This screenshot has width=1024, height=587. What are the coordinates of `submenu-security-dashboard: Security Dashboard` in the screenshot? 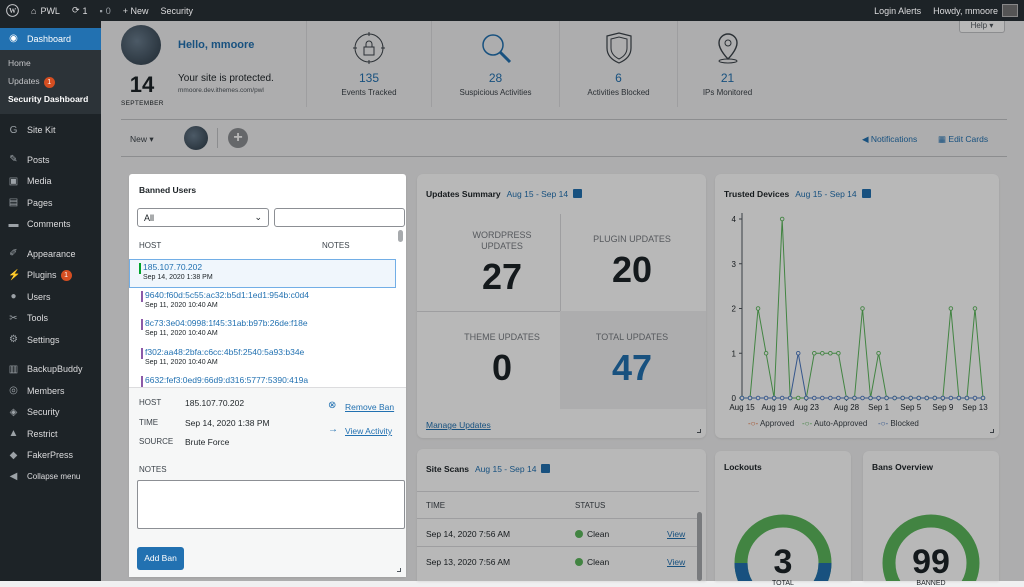 It's located at (48, 98).